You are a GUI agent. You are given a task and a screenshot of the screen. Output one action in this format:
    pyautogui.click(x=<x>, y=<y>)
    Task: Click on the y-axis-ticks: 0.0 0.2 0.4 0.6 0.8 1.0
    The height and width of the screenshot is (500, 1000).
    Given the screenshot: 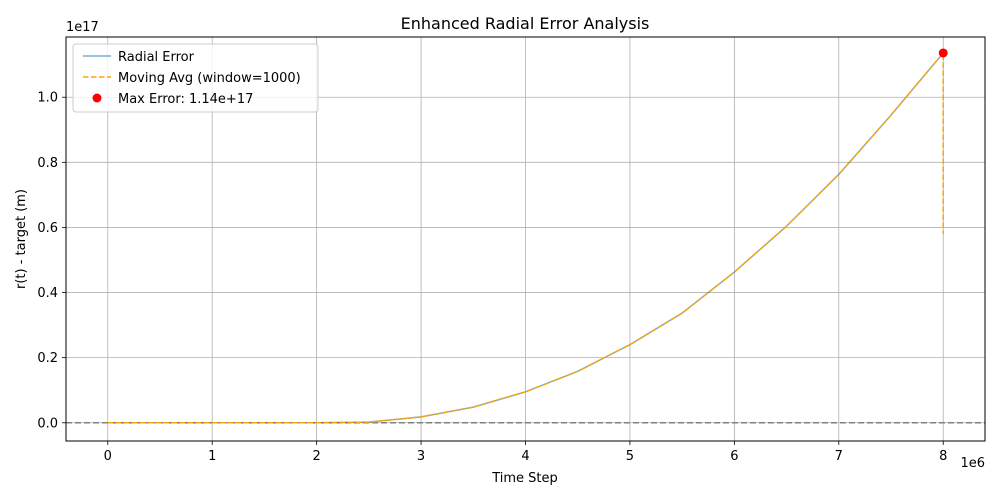 What is the action you would take?
    pyautogui.click(x=51, y=261)
    